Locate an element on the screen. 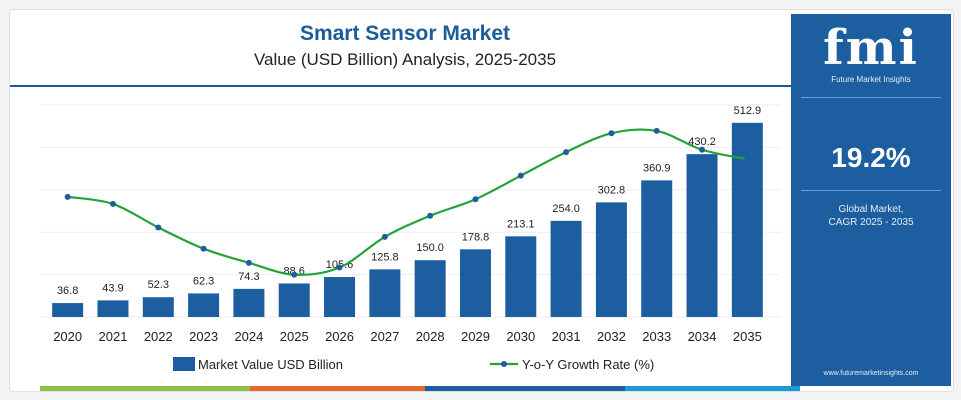  bar-value-label: 43.9 is located at coordinates (112, 288).